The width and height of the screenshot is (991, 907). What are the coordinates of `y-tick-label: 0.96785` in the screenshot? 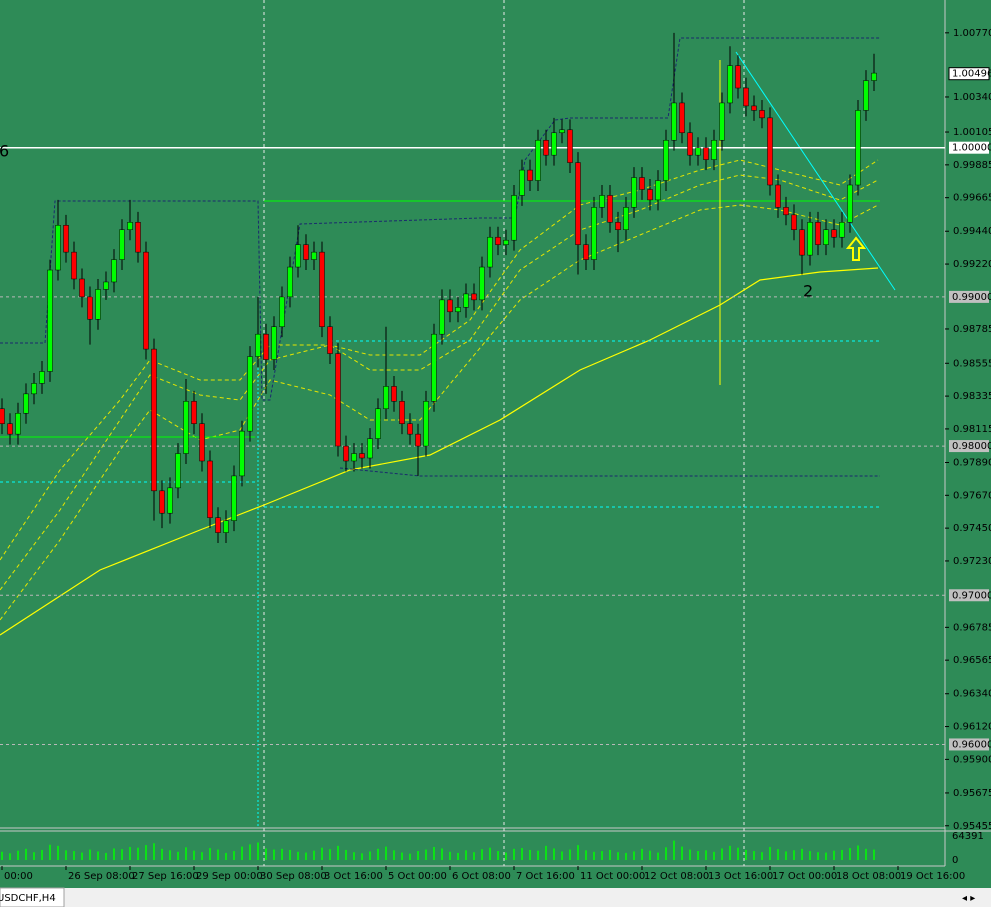 It's located at (972, 627).